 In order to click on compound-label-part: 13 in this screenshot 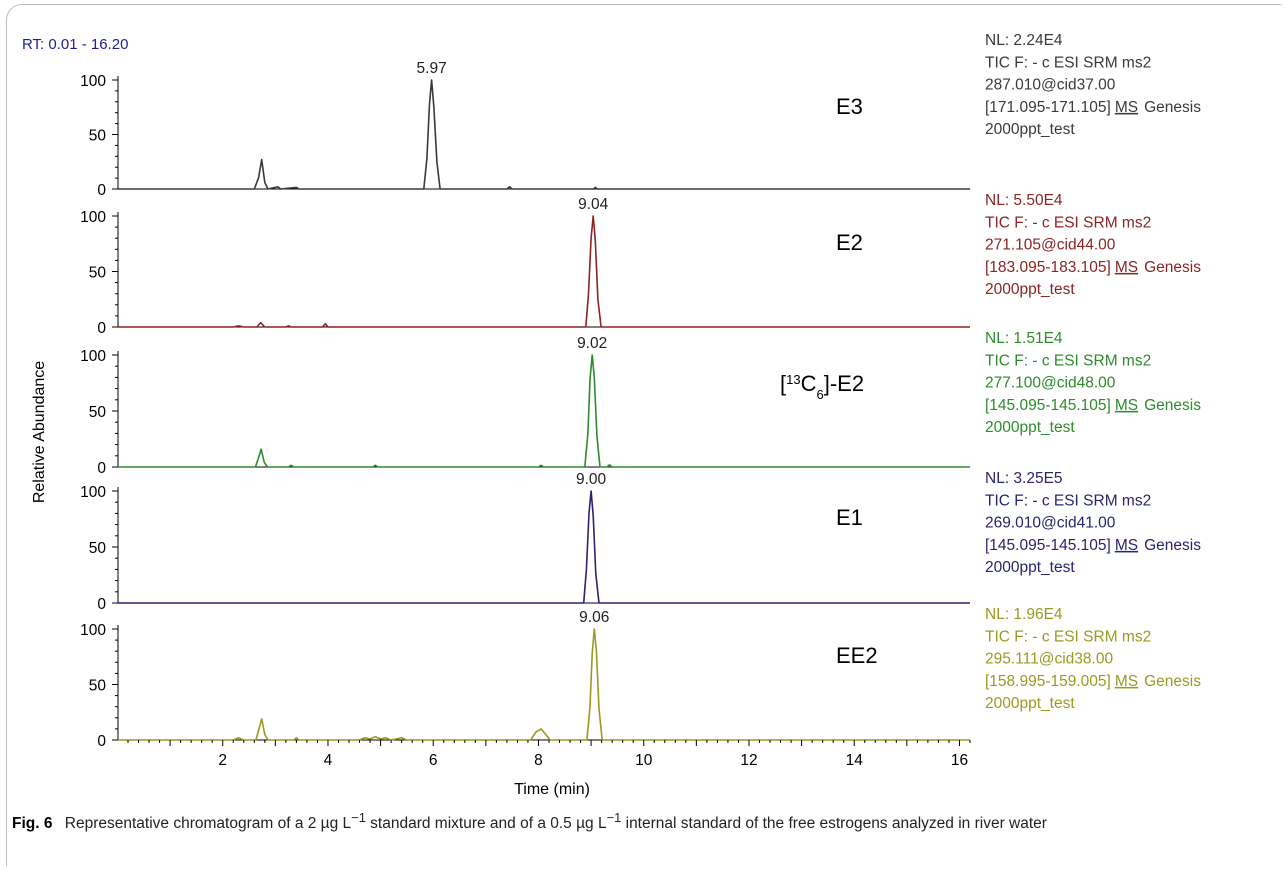, I will do `click(793, 379)`.